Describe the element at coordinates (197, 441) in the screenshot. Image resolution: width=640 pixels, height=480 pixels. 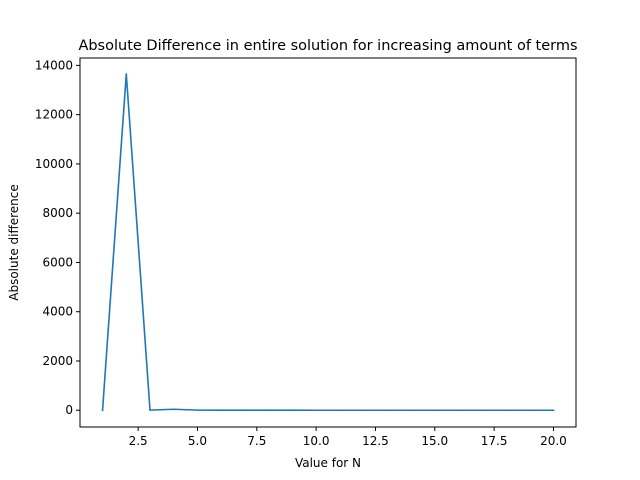
I see `x-tick-label: 5.0` at that location.